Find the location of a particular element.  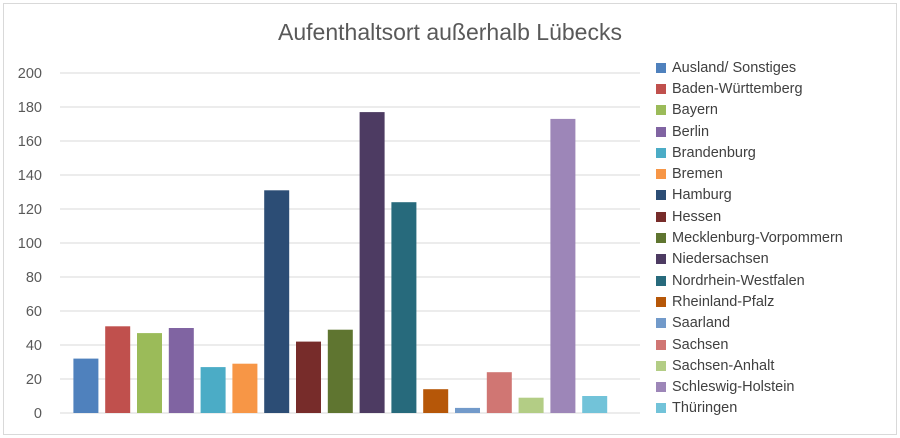

legend-item: Baden-Württemberg is located at coordinates (749, 88).